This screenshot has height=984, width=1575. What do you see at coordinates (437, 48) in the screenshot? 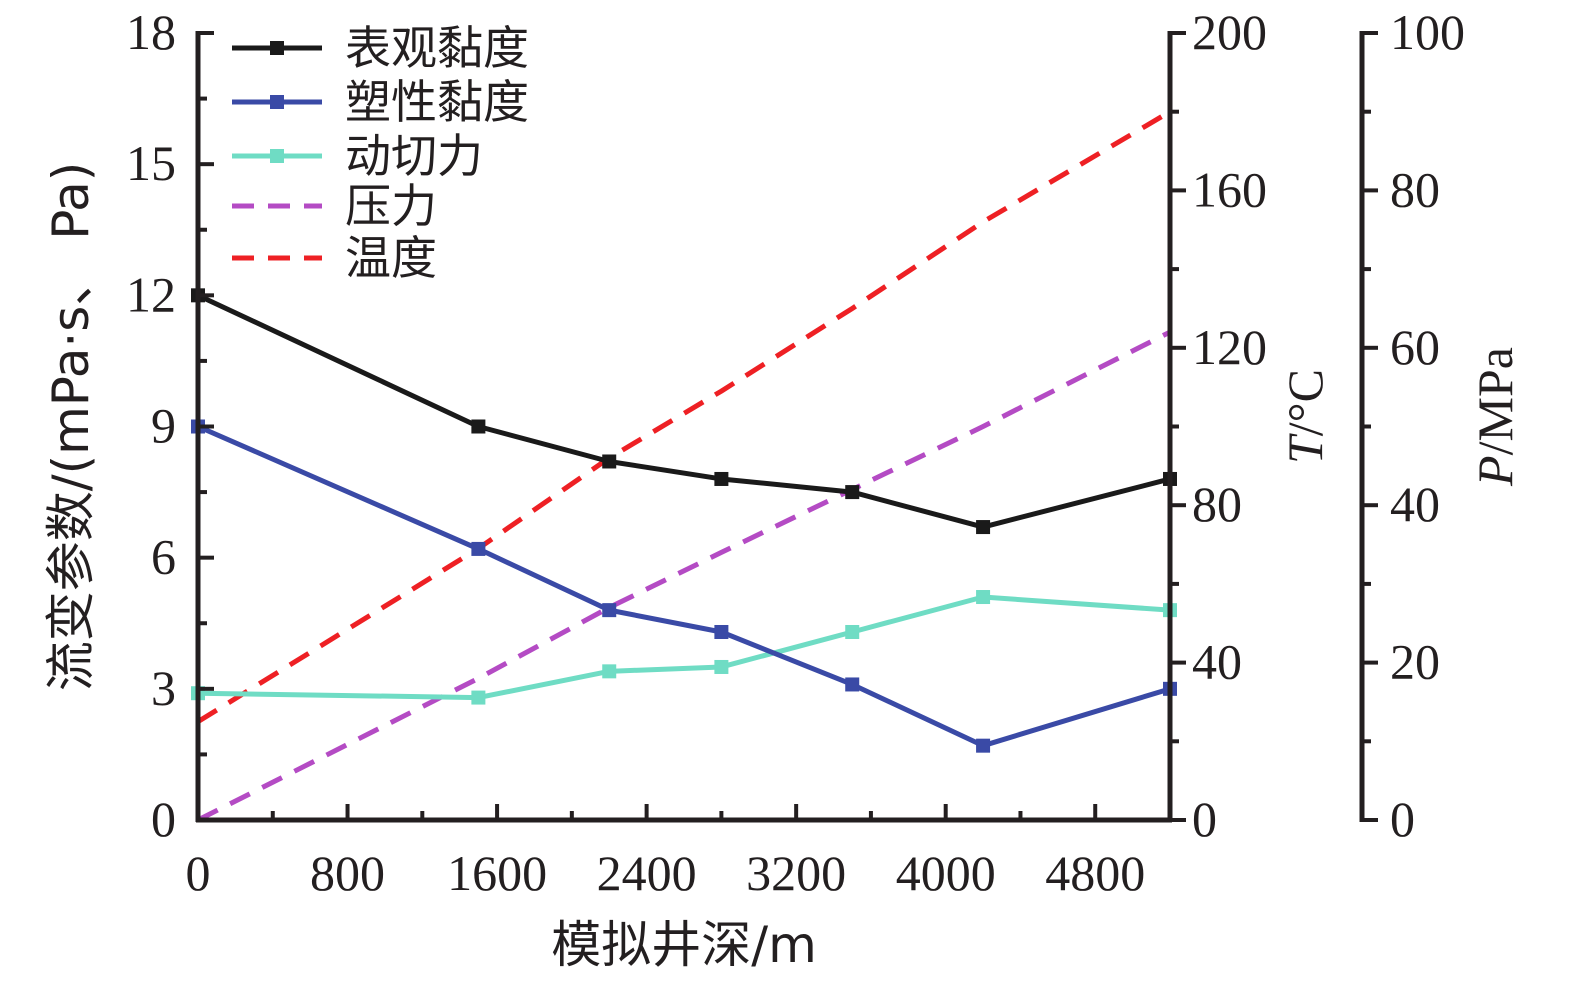
I see `legend-label-apparent-viscosity: 表观黏度` at bounding box center [437, 48].